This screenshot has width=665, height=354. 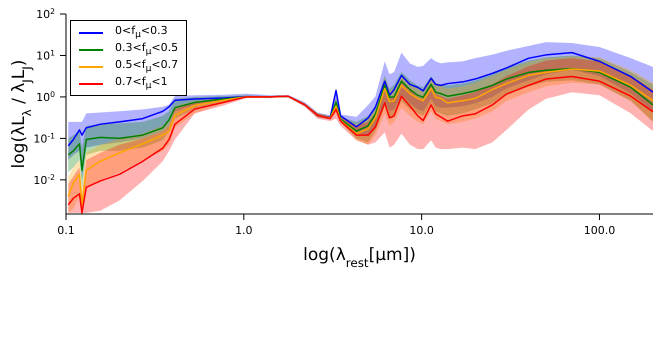 What do you see at coordinates (146, 49) in the screenshot?
I see `legend-label: 0.3<f$_{μ}$<0.5` at bounding box center [146, 49].